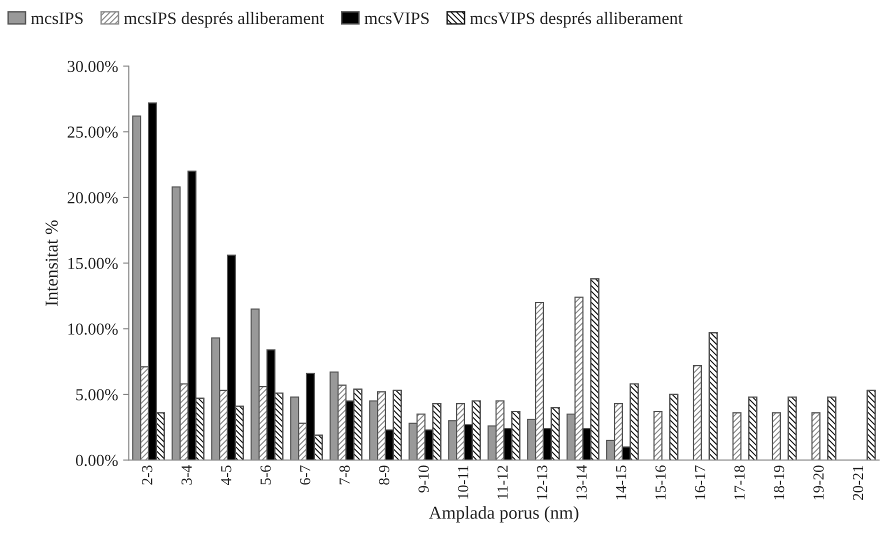 The image size is (888, 551). I want to click on y-tick-label: 5.00%, so click(97, 394).